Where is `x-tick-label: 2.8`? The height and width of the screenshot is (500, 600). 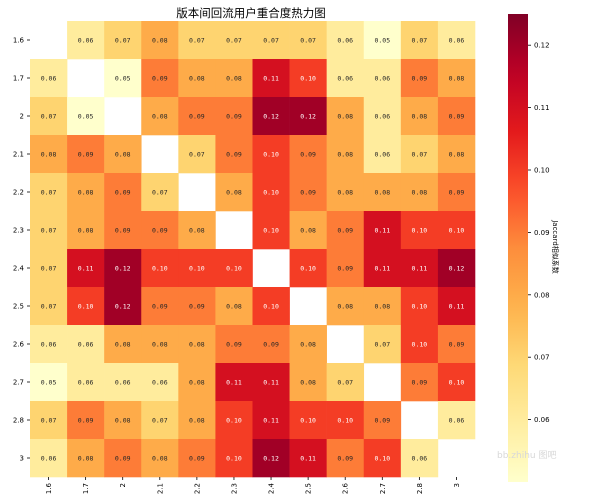 x-tick-label: 2.8 is located at coordinates (420, 488).